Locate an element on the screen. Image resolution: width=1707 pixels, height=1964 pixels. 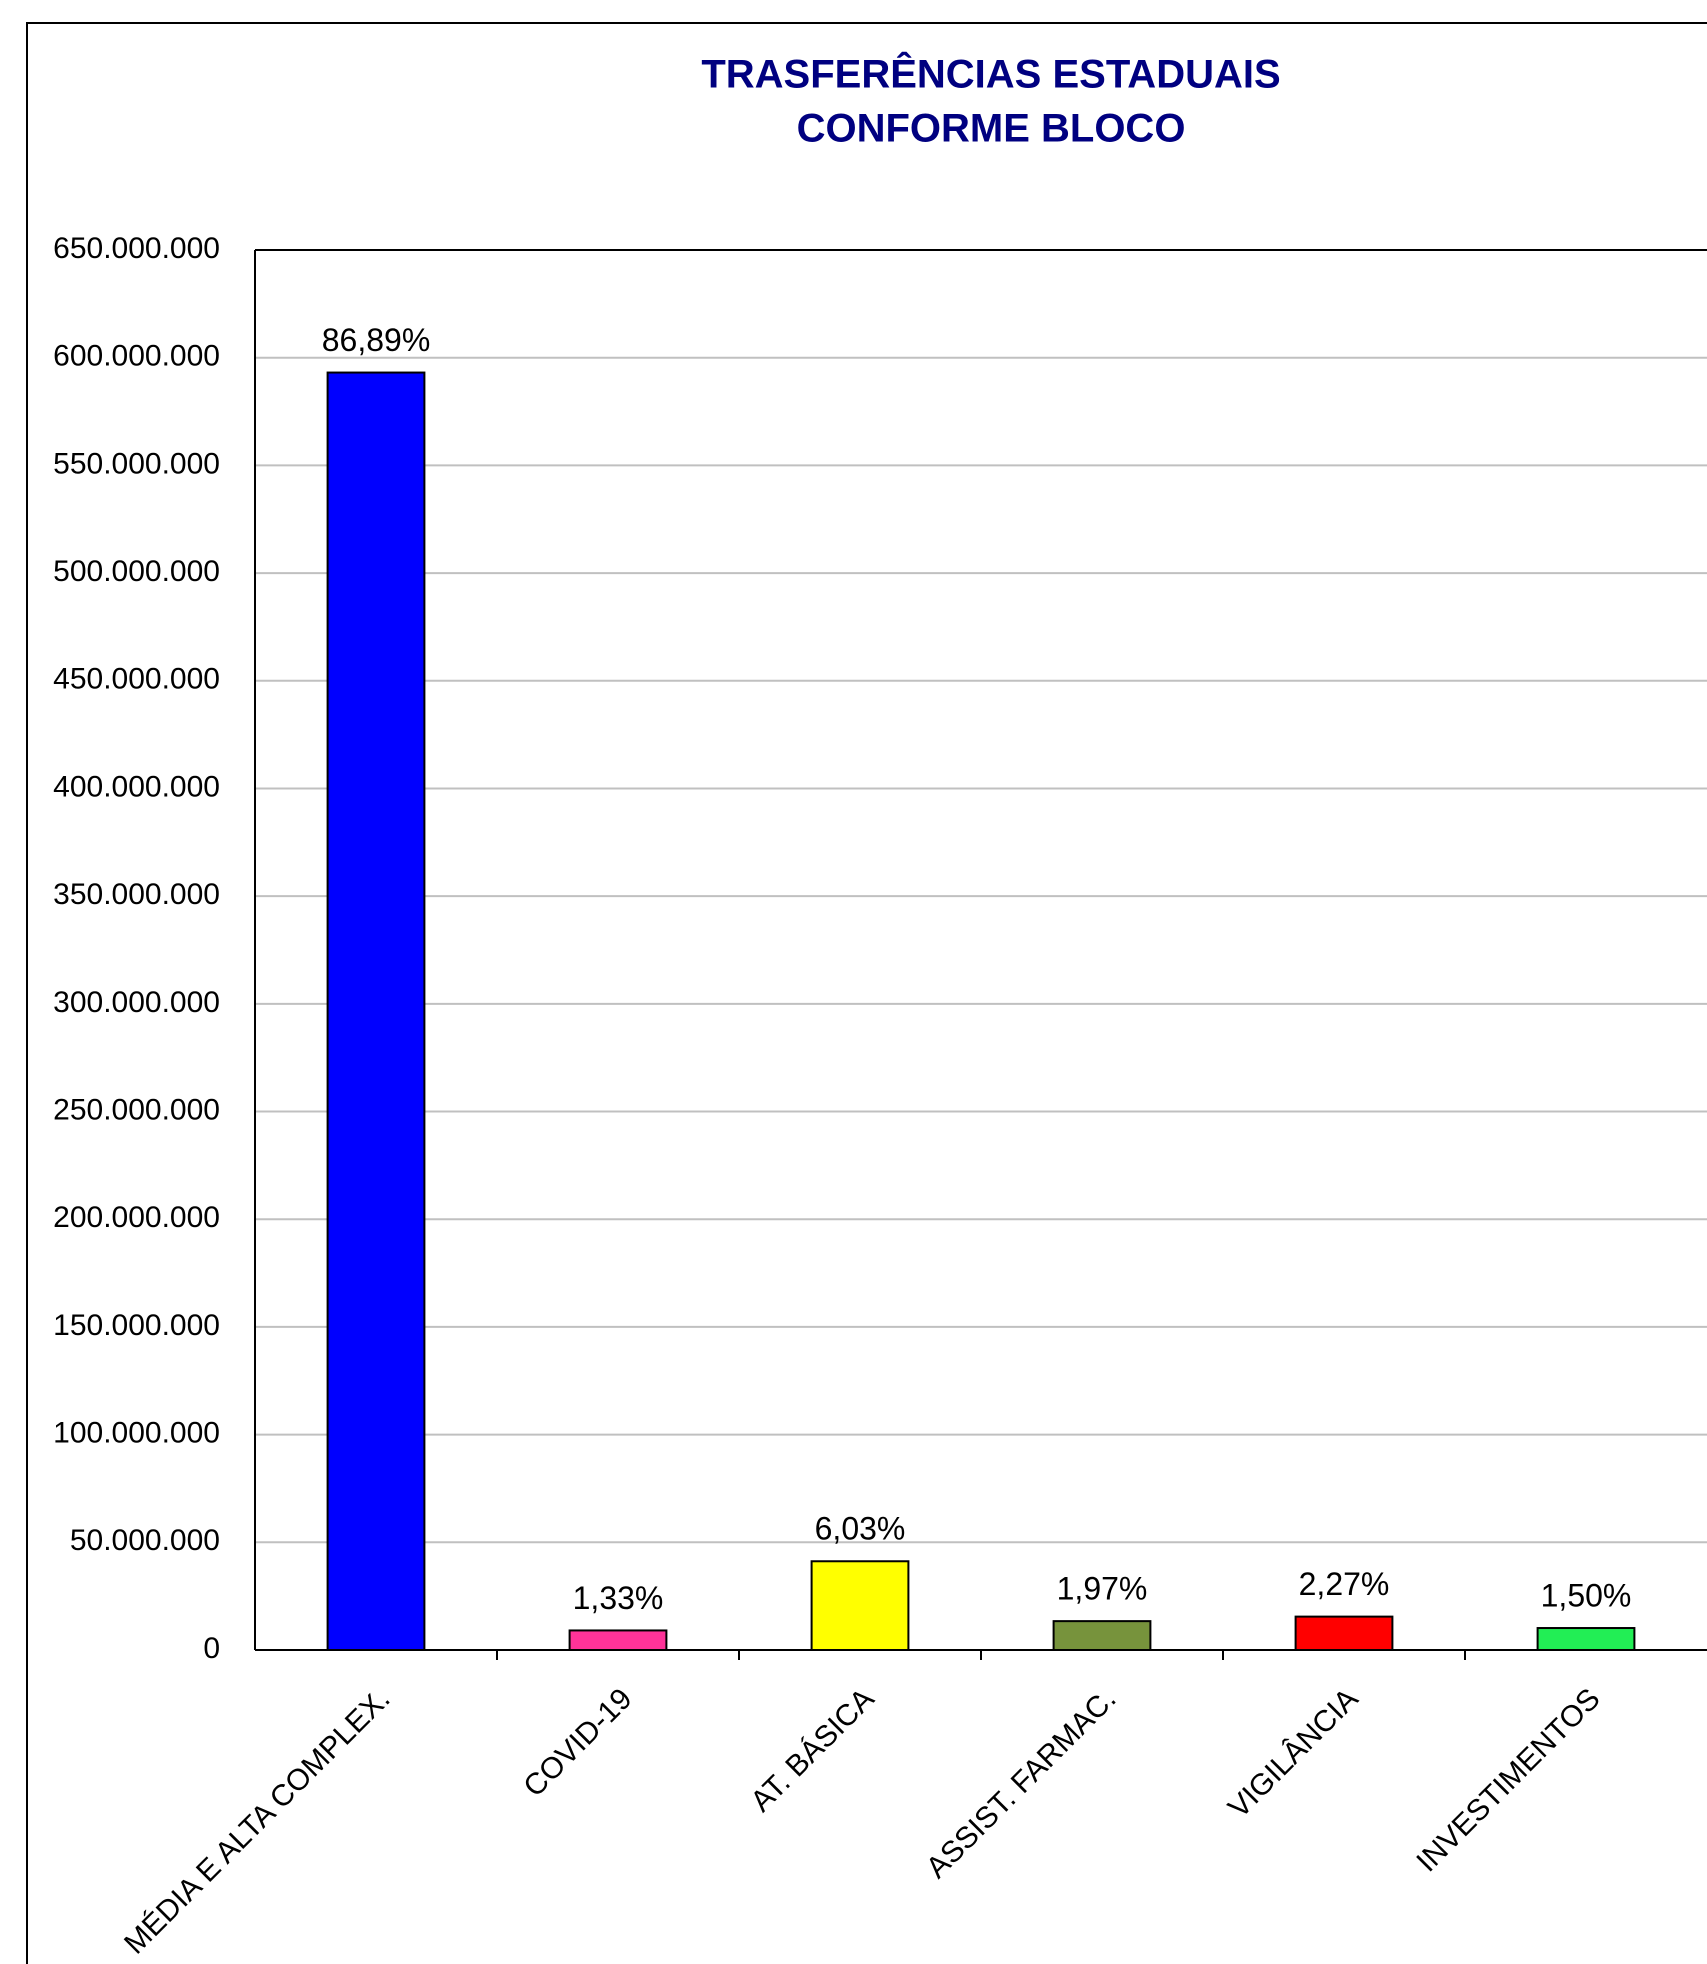
x-tick-label: VIGILÂNCIA is located at coordinates (1293, 1753).